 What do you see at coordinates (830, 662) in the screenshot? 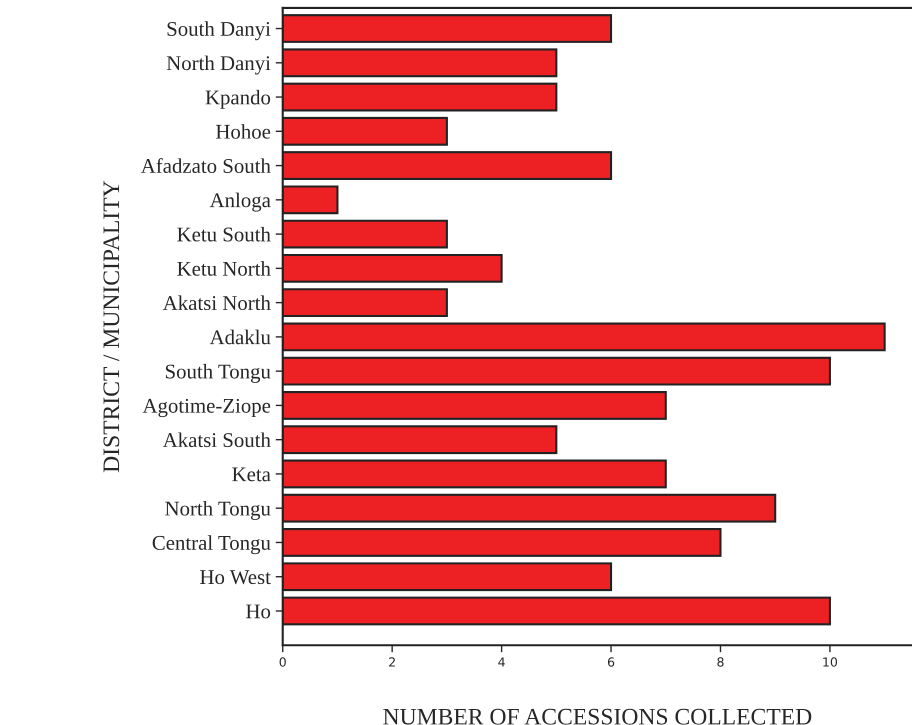
I see `x-tick-label: 10` at bounding box center [830, 662].